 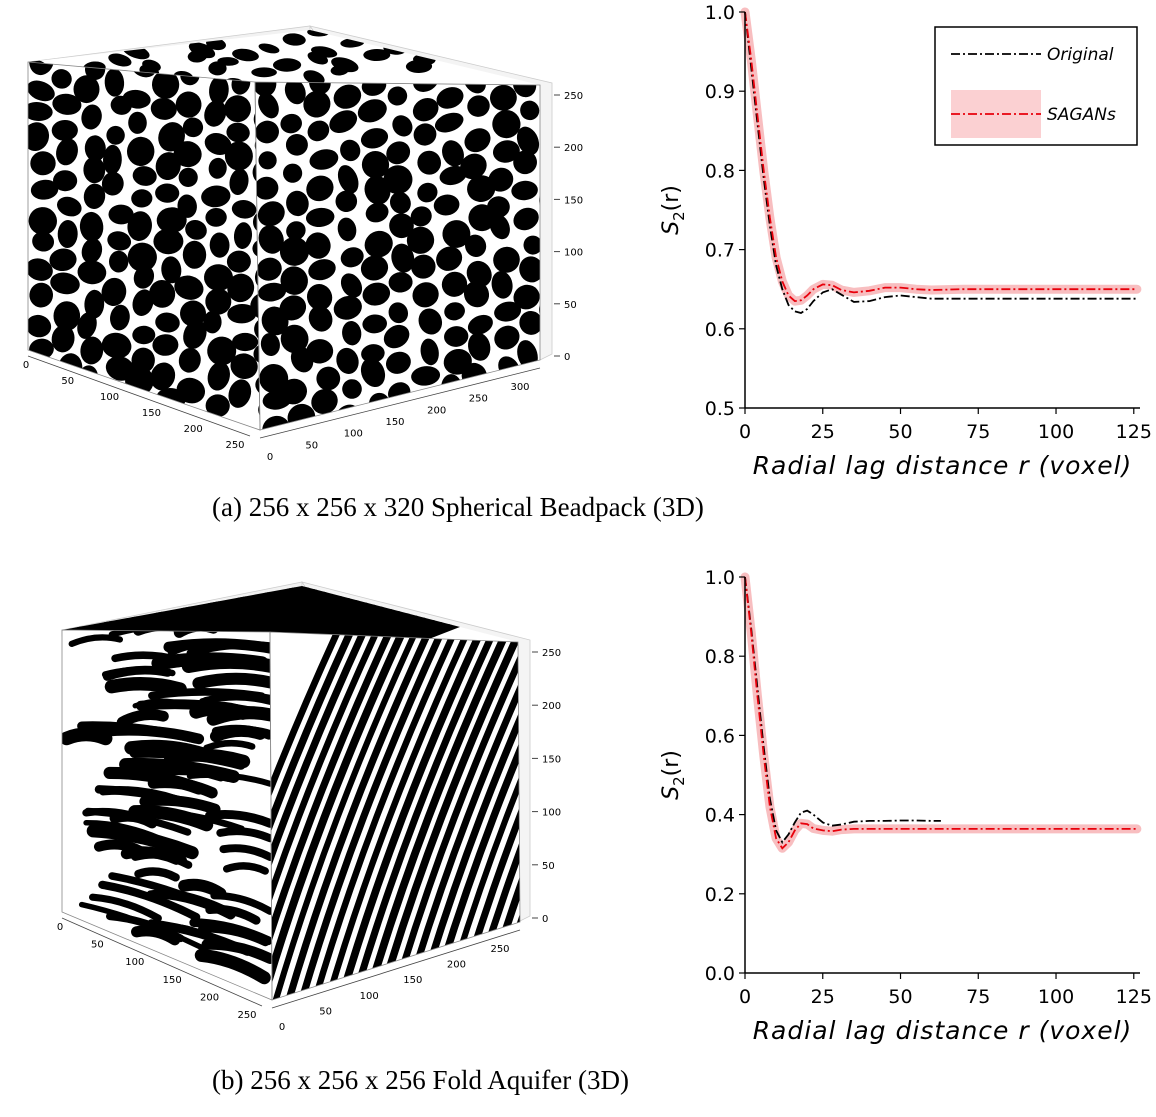 I want to click on y-tick-label: 0.2, so click(x=720, y=895).